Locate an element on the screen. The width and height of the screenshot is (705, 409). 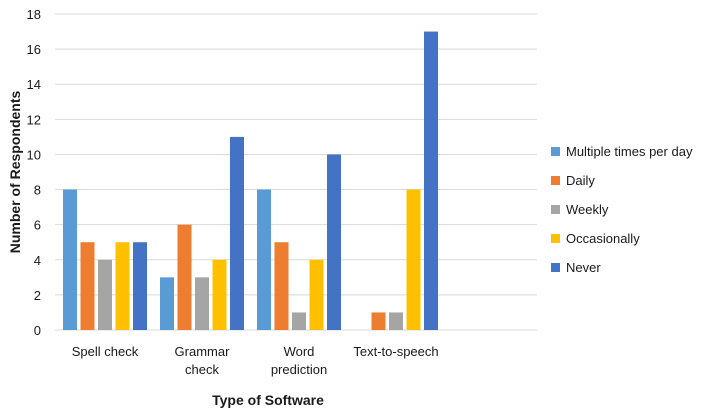
y-tick-label: 6 is located at coordinates (37, 225).